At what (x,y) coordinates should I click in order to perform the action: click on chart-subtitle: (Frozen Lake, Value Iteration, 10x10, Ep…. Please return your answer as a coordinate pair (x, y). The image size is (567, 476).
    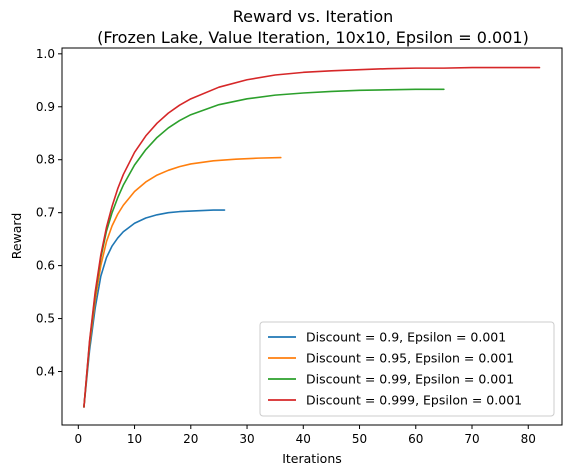
    Looking at the image, I should click on (313, 37).